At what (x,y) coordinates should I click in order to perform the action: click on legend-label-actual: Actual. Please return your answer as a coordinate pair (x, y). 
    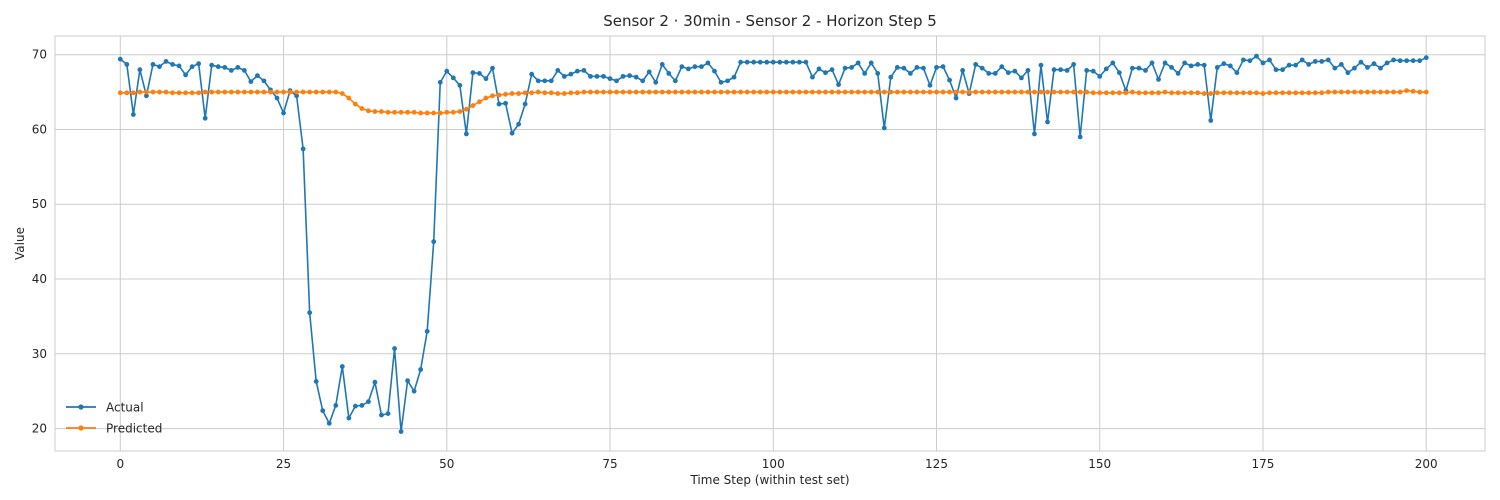
    Looking at the image, I should click on (125, 408).